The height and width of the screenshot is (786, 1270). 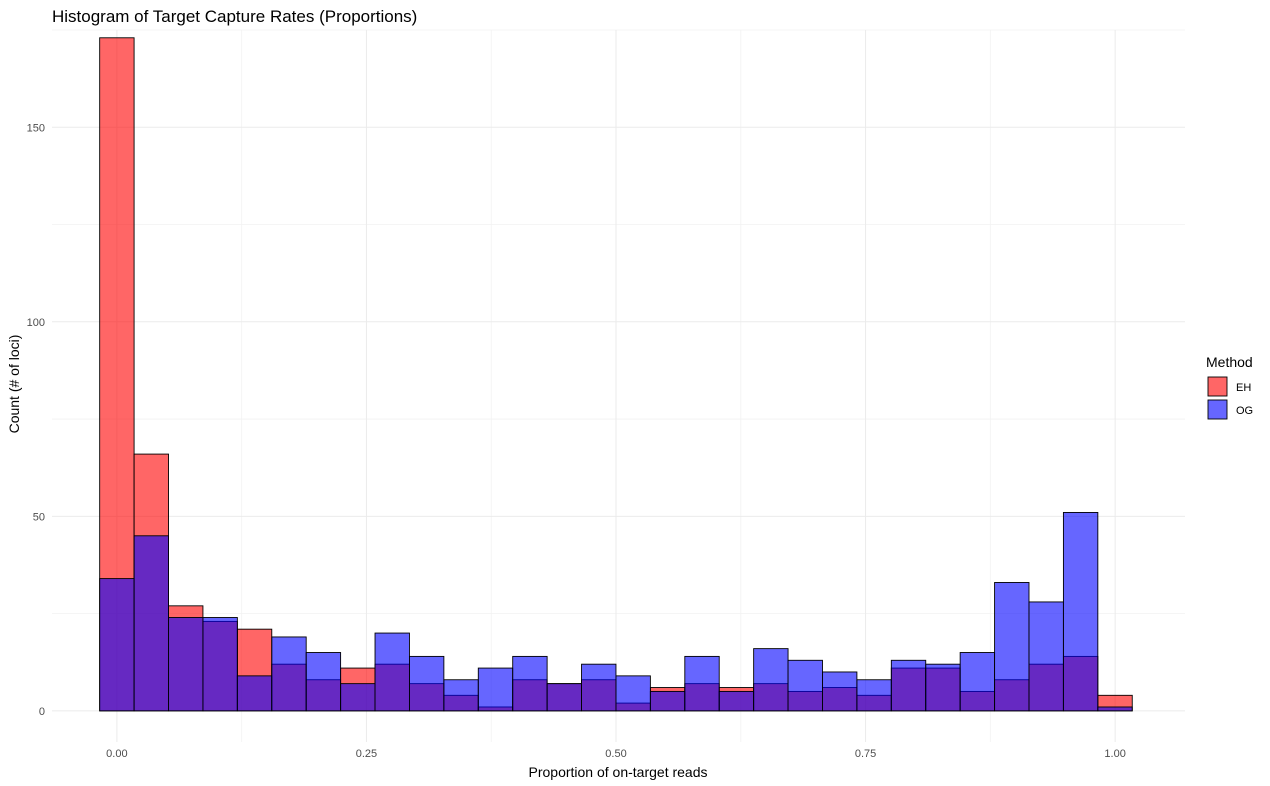 I want to click on legend-key-eh: EH, so click(x=1229, y=386).